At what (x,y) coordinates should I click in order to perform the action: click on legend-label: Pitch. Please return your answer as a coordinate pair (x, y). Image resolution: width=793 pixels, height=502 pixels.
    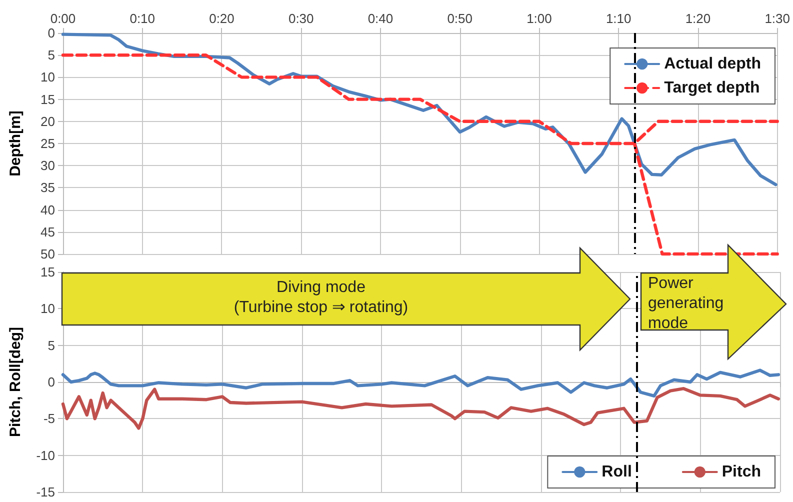
    Looking at the image, I should click on (742, 472).